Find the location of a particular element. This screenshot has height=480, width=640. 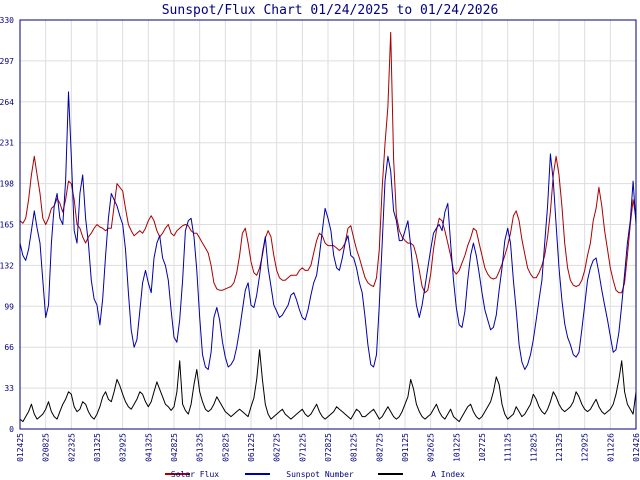

x-tick-label: 041325 is located at coordinates (148, 447).